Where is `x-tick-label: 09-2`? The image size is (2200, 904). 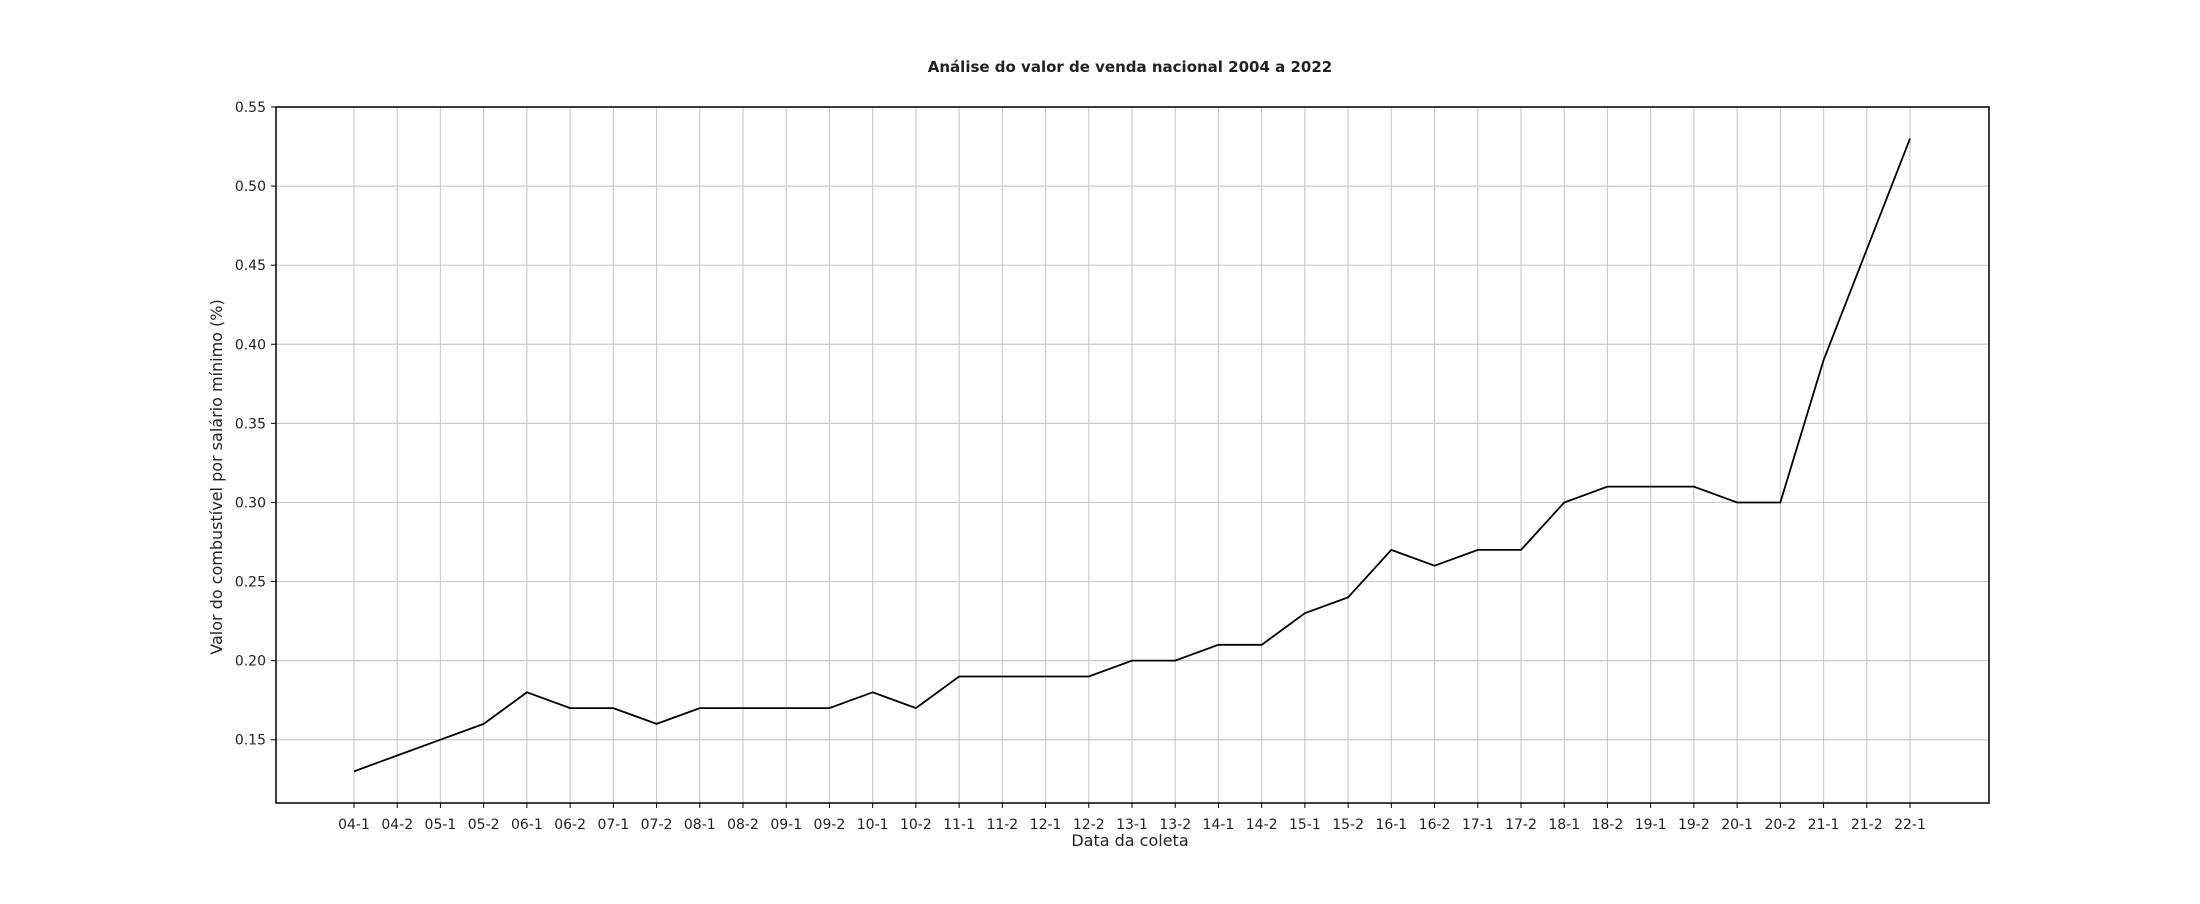
x-tick-label: 09-2 is located at coordinates (830, 825).